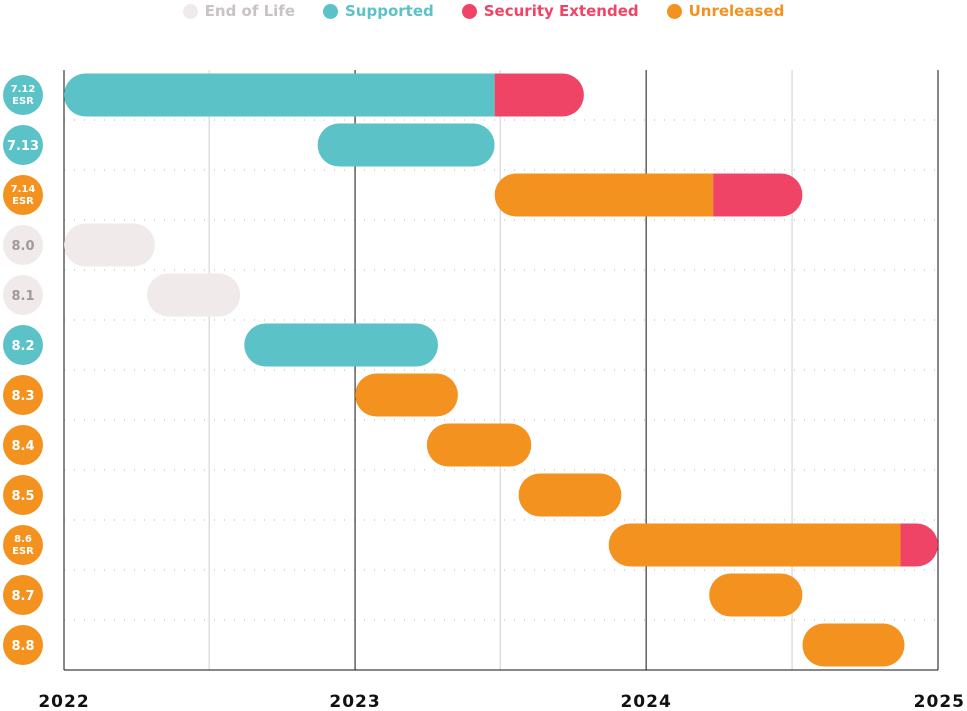 Image resolution: width=967 pixels, height=711 pixels. I want to click on x-tick-label: 2022, so click(63, 701).